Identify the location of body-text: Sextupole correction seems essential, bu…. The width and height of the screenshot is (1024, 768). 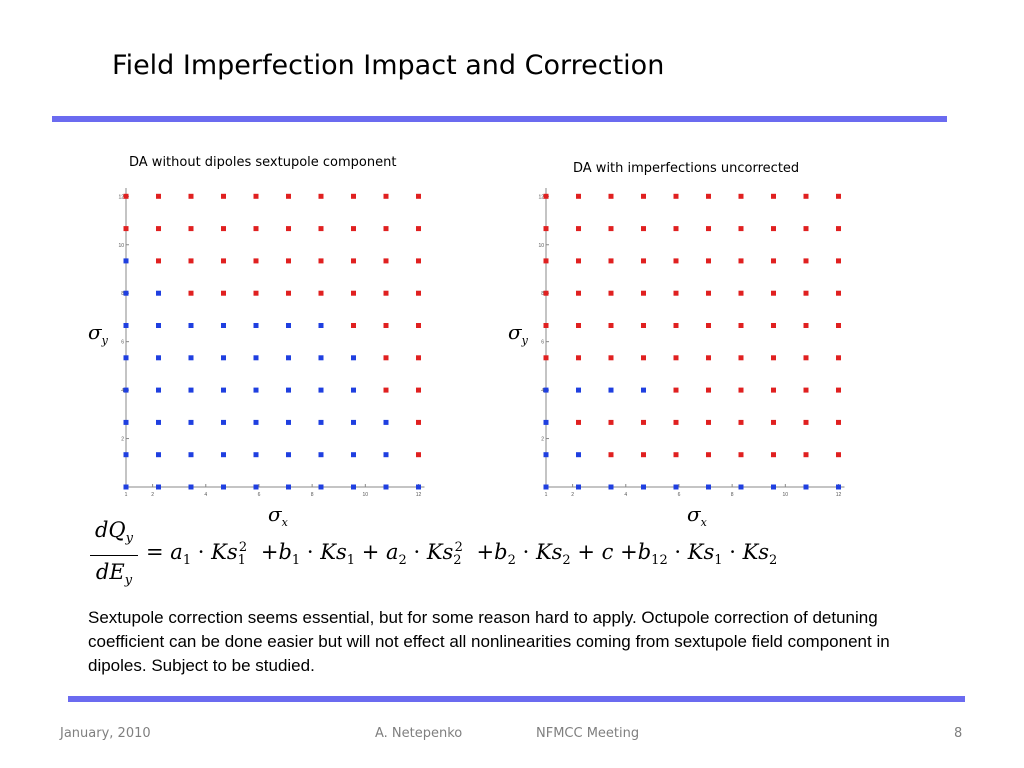
(489, 641).